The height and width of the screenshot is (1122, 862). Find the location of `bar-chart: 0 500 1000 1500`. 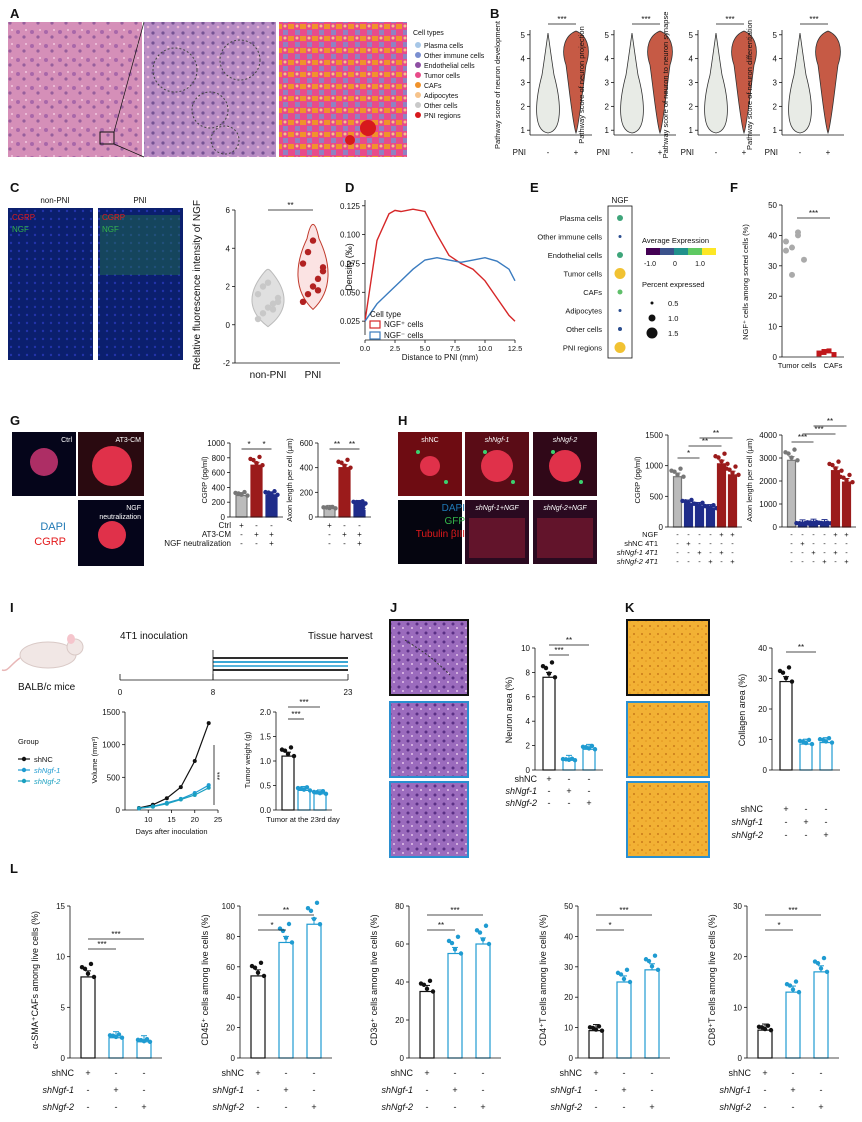

bar-chart: 0 500 1000 1500 is located at coordinates (693, 481).